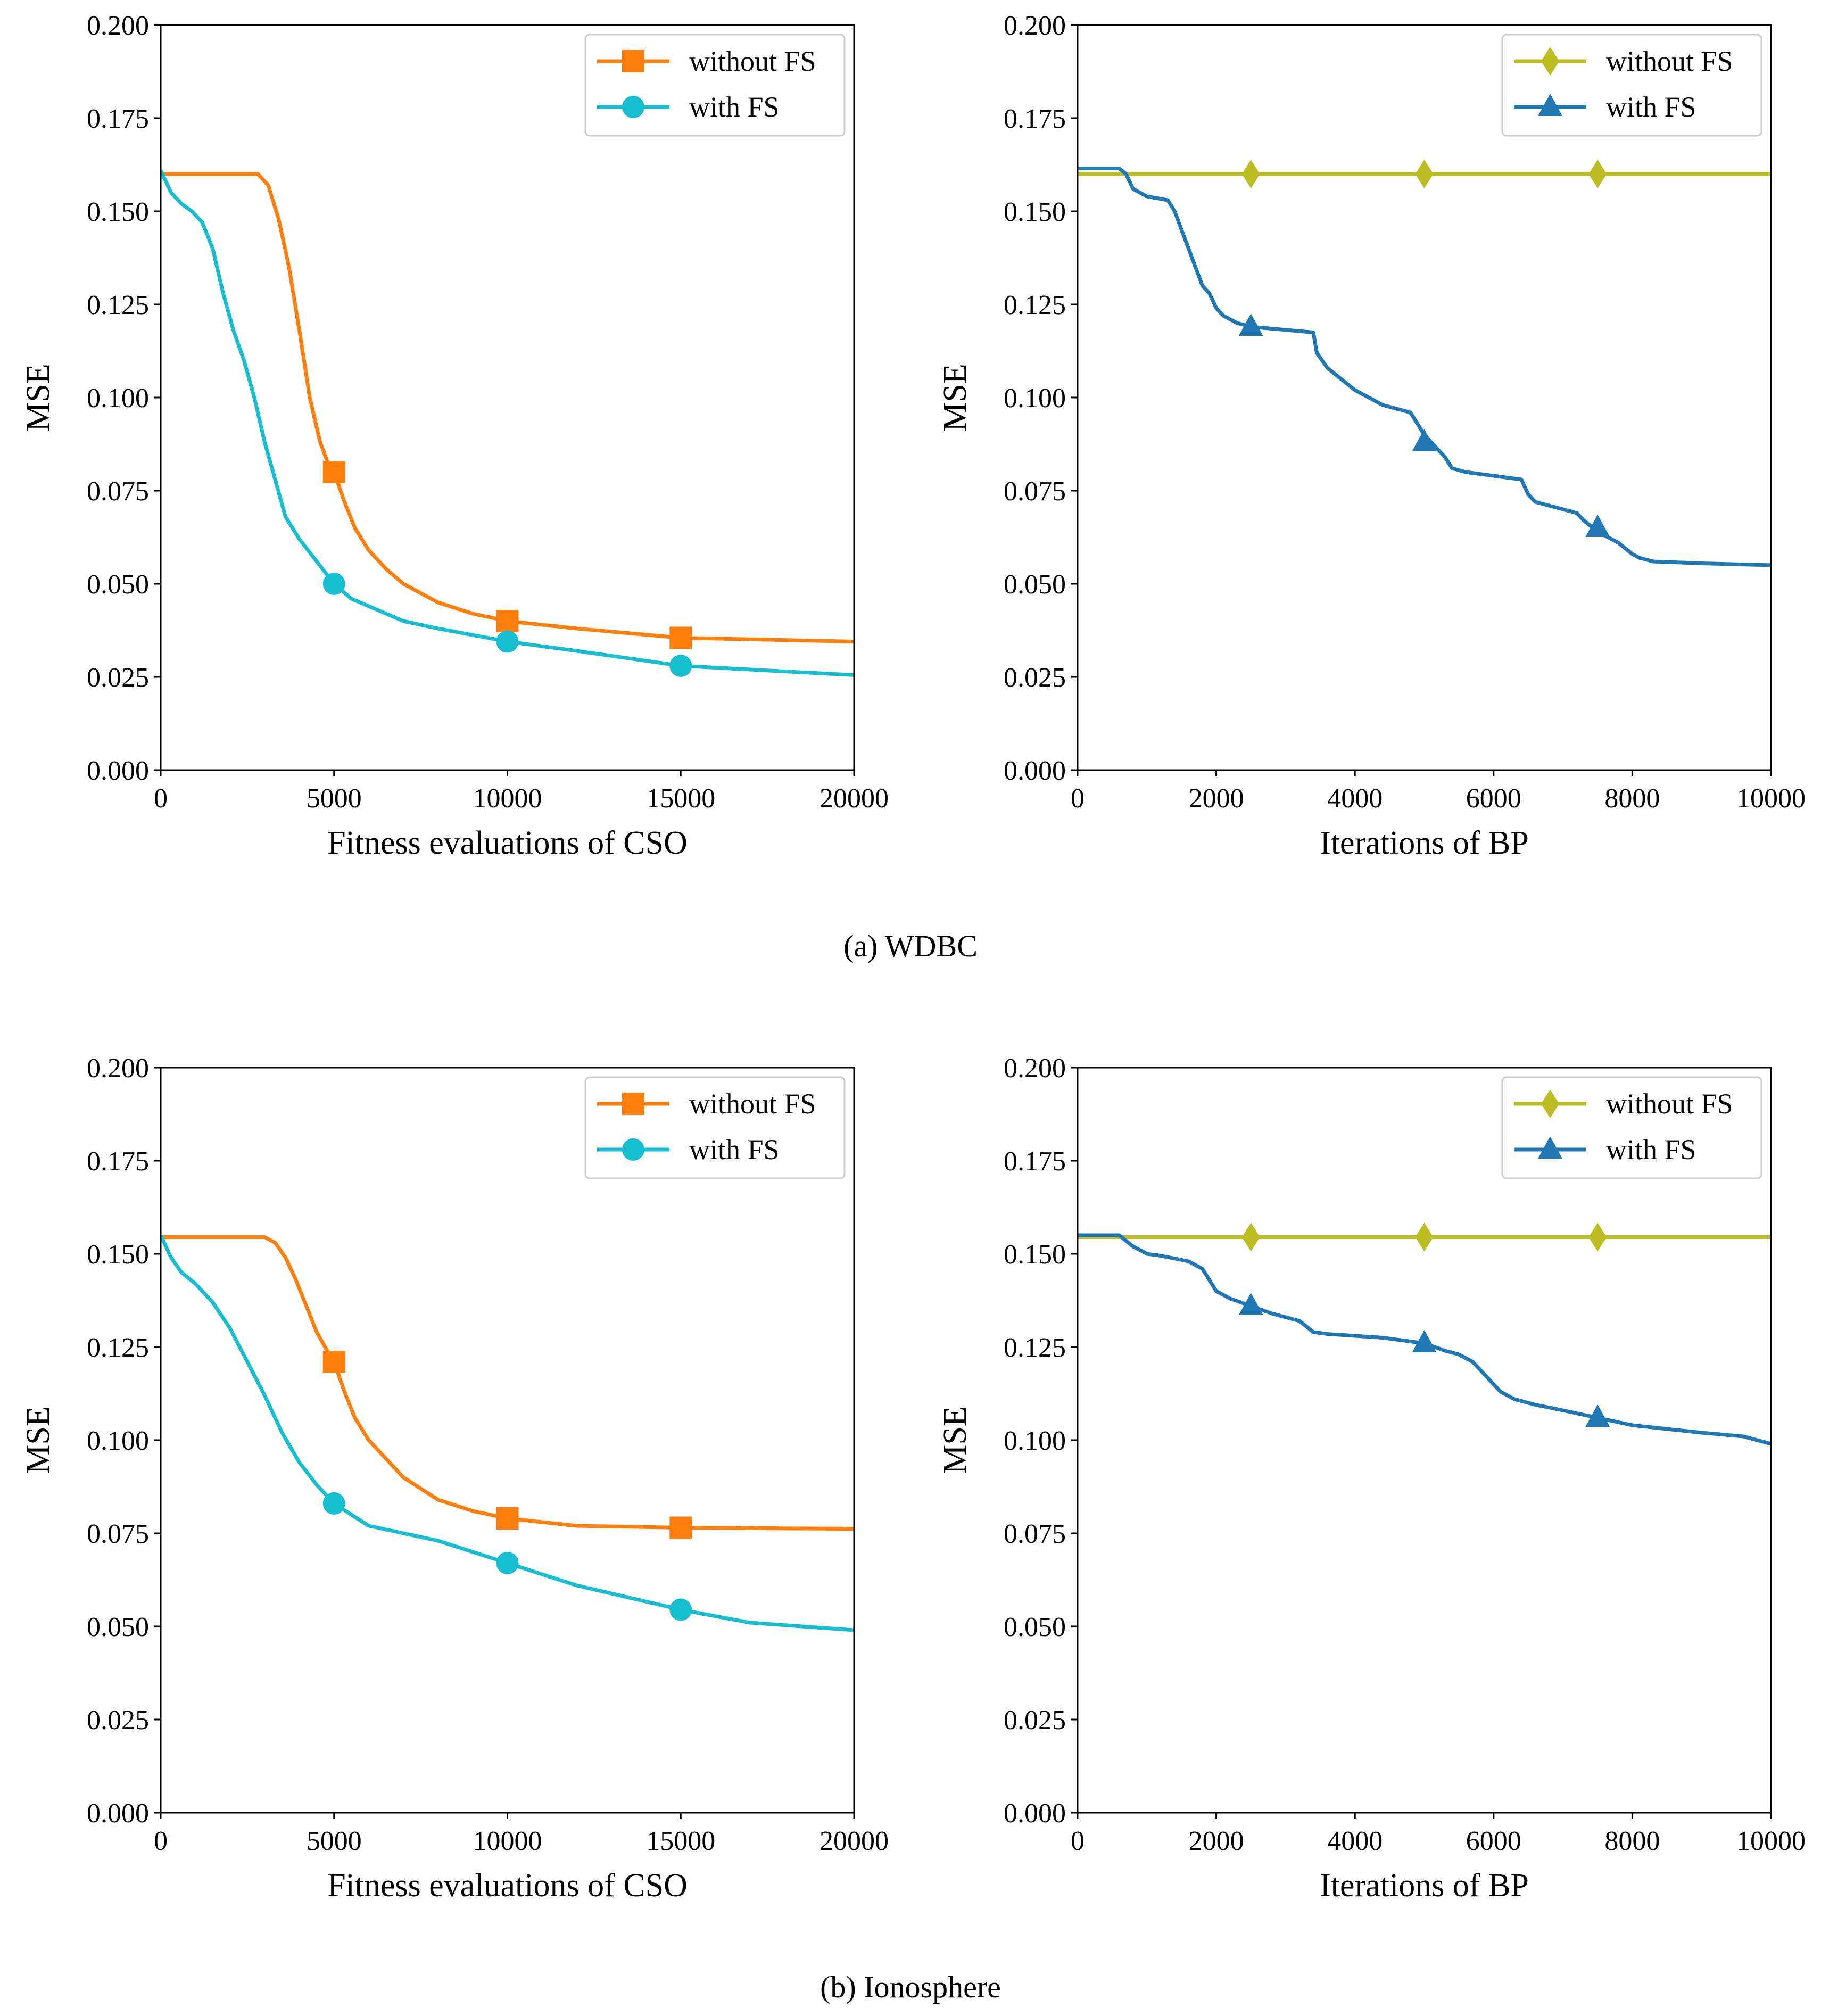 The width and height of the screenshot is (1821, 2016). I want to click on series-line-without-fs, so click(508, 408).